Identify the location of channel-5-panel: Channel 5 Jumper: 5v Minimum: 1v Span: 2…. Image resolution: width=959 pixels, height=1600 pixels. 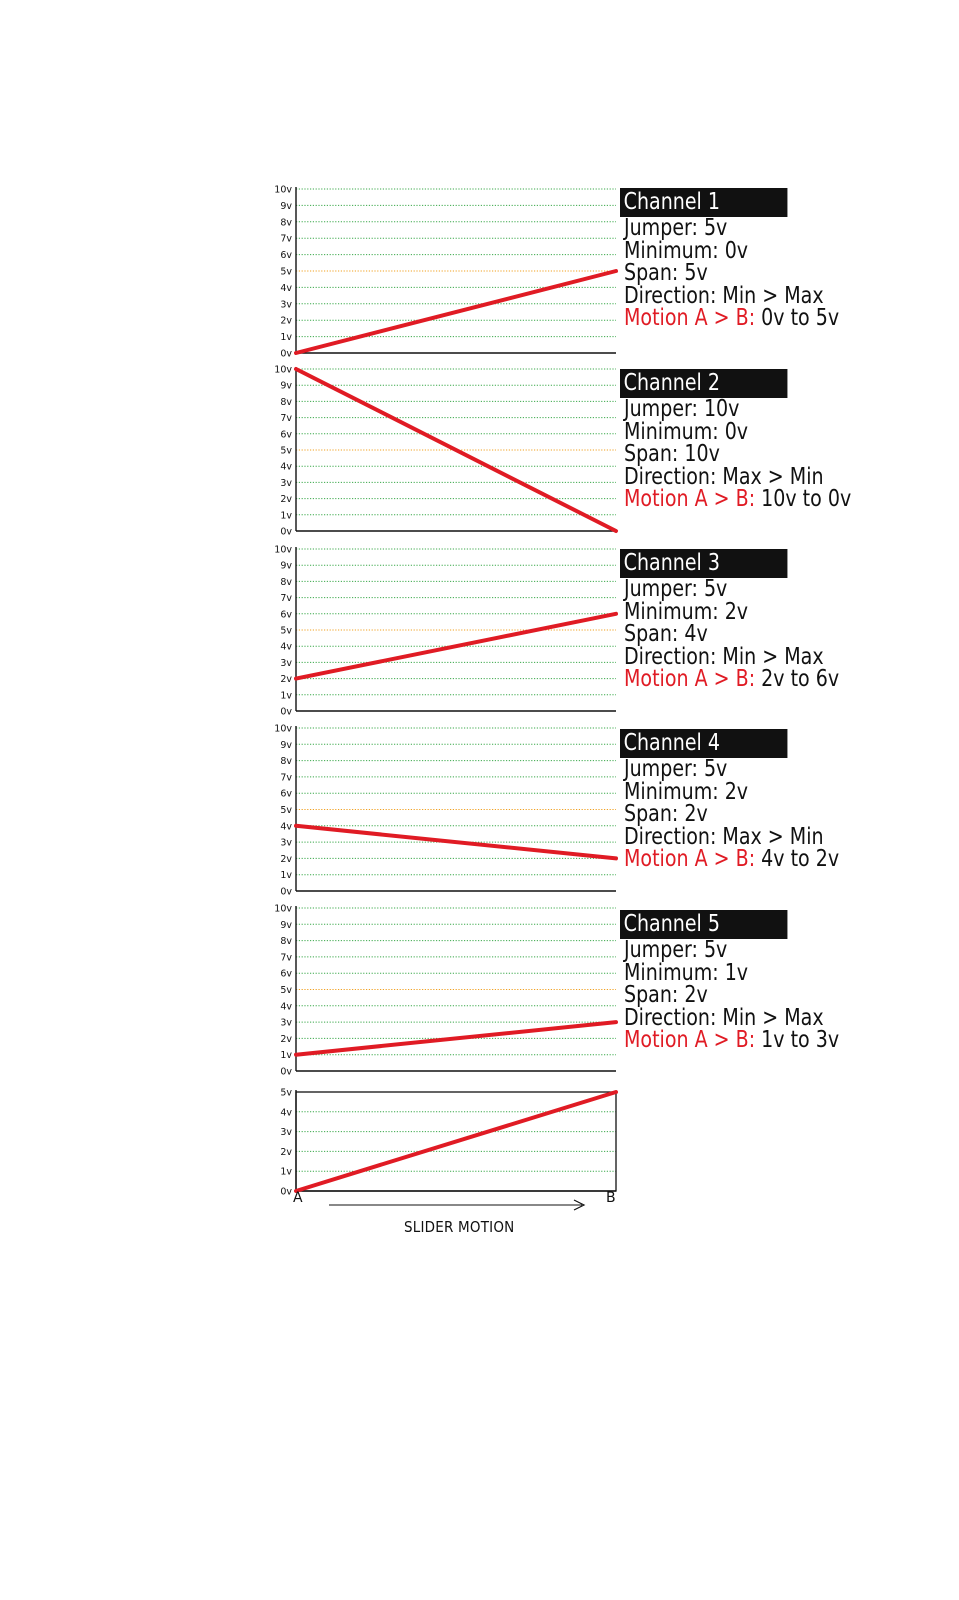
(755, 981).